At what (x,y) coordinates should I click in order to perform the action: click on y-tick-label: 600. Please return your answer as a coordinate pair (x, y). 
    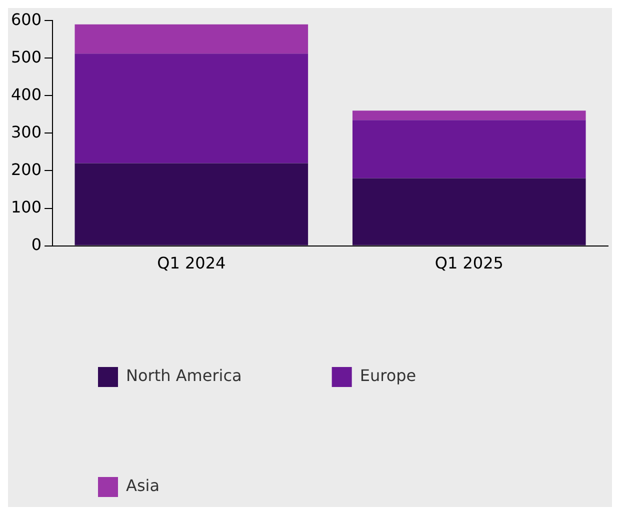
    Looking at the image, I should click on (26, 19).